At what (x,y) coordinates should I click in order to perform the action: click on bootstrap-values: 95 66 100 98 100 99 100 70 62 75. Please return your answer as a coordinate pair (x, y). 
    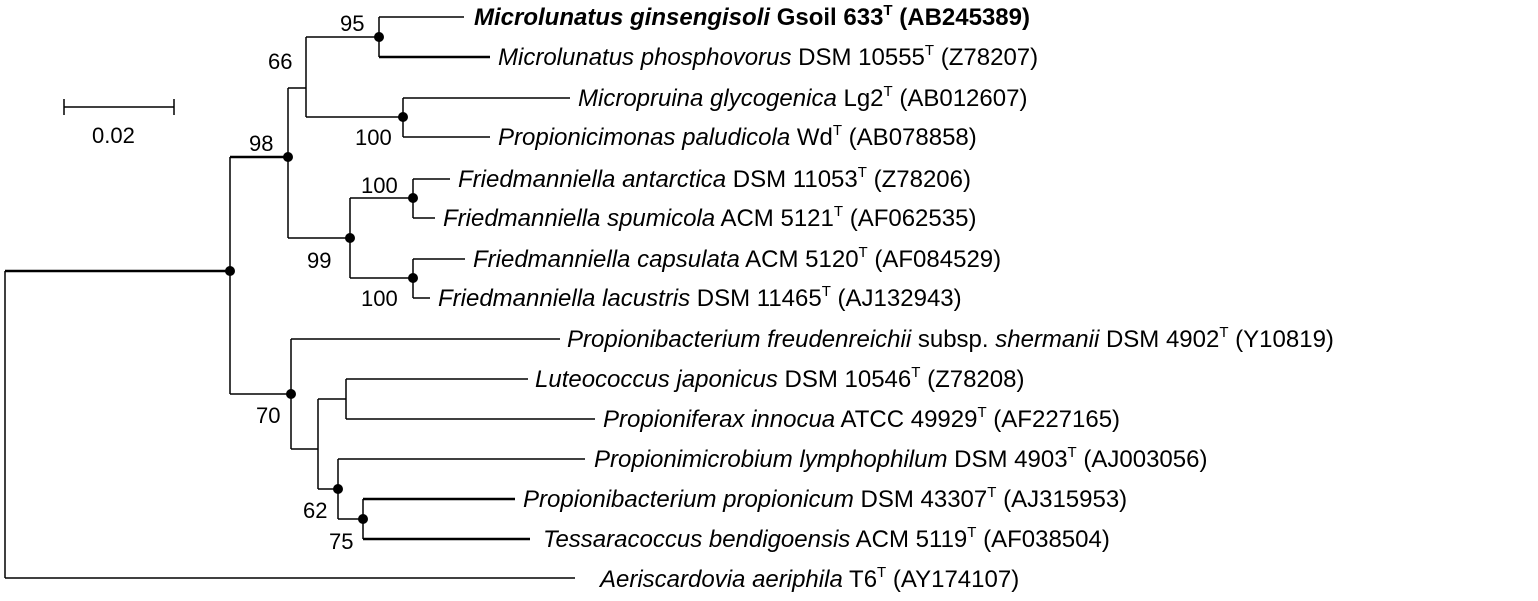
    Looking at the image, I should click on (323, 282).